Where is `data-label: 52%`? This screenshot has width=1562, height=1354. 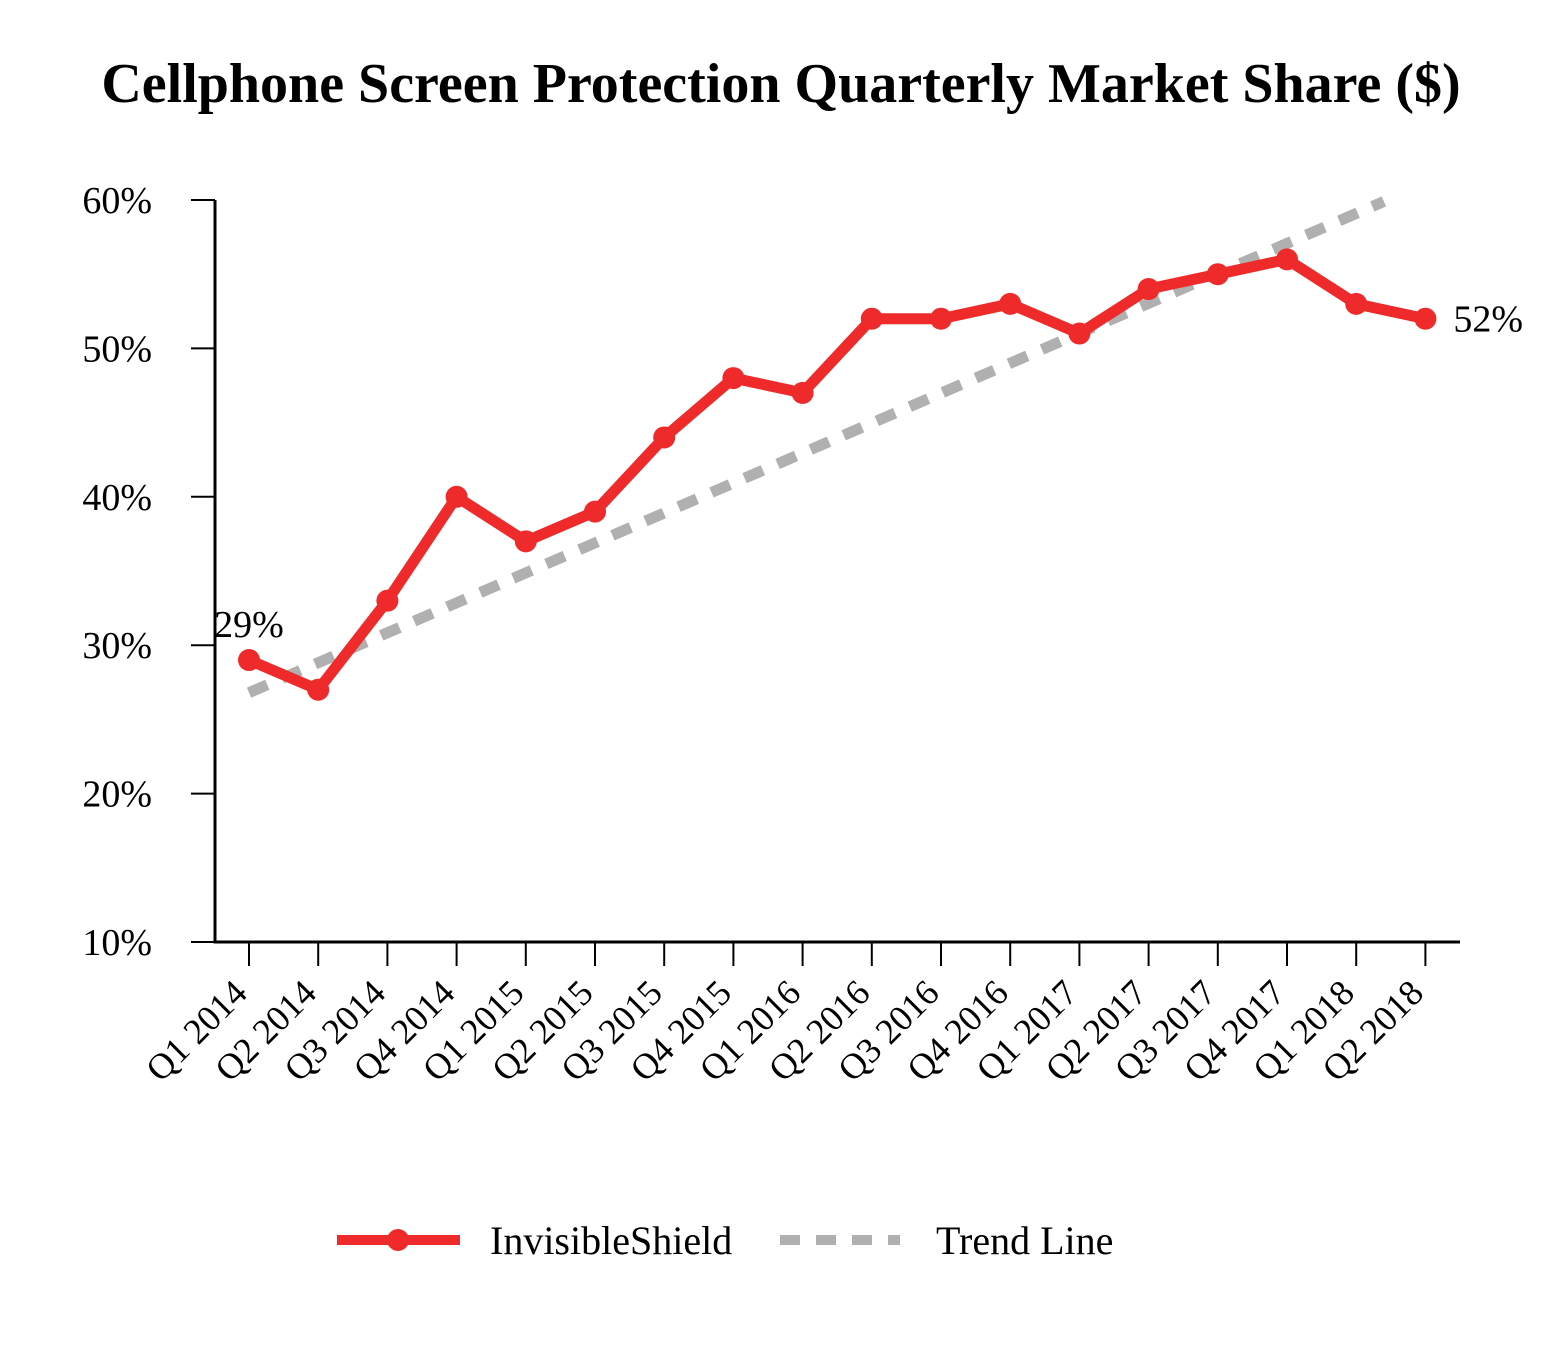 data-label: 52% is located at coordinates (1488, 320).